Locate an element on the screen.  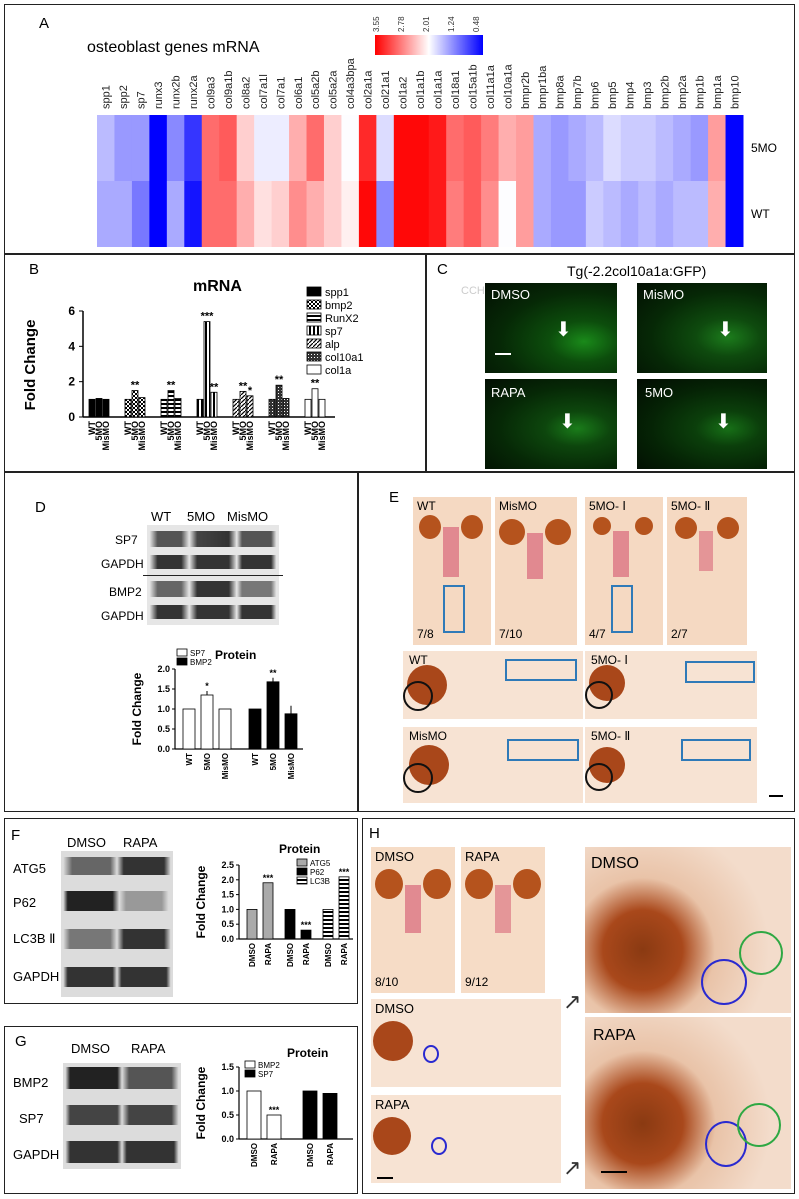
panel-b-label: B is located at coordinates (34, 269).